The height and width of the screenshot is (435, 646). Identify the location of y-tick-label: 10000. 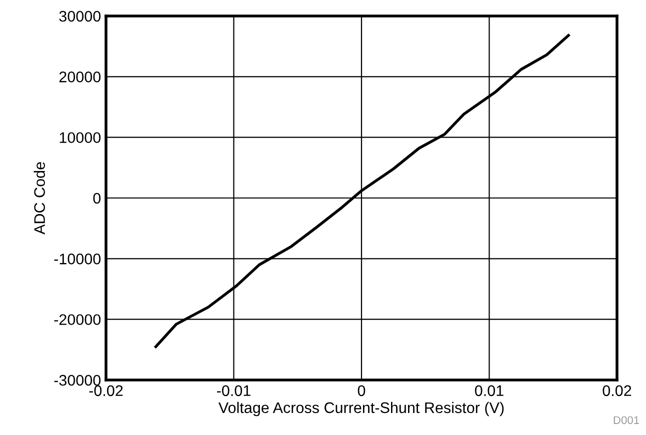
(80, 138).